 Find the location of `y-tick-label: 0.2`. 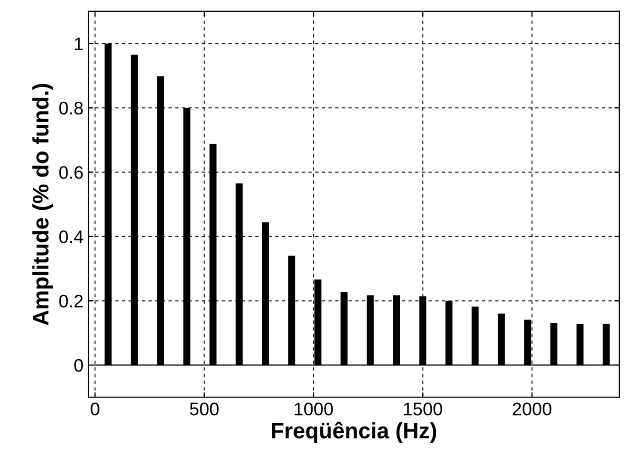

y-tick-label: 0.2 is located at coordinates (71, 301).